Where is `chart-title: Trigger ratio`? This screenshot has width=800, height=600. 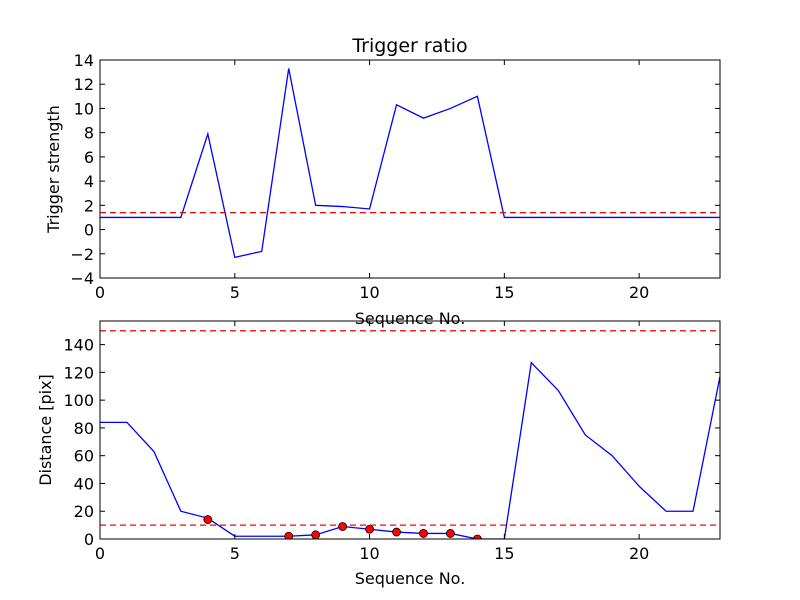
chart-title: Trigger ratio is located at coordinates (409, 46).